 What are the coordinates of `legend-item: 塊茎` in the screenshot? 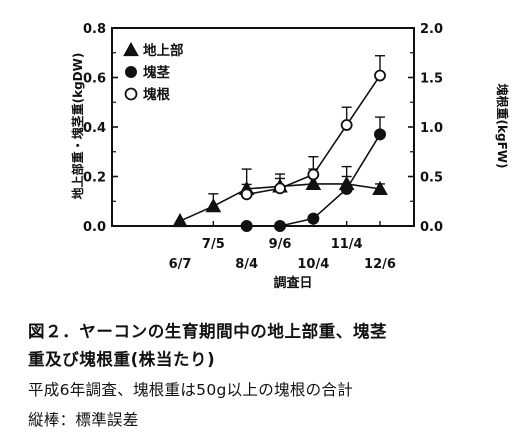 It's located at (147, 72).